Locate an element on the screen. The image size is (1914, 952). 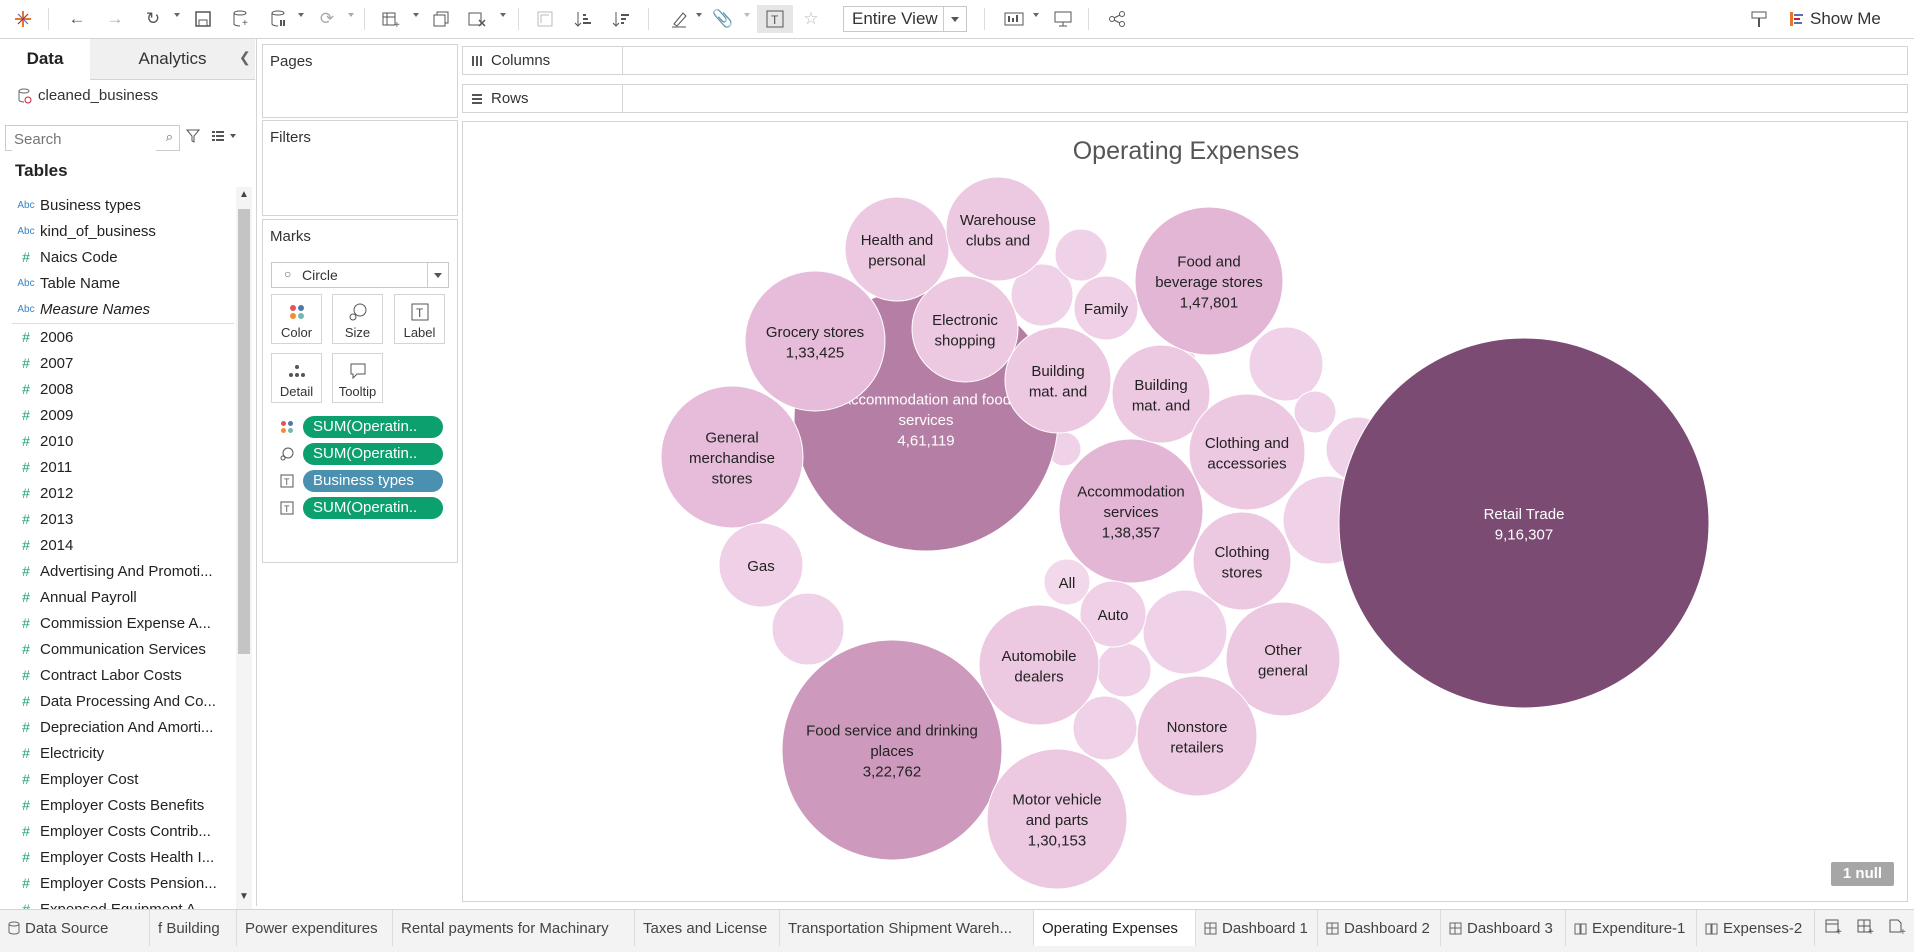
null-indicator: 1 null is located at coordinates (1862, 874).